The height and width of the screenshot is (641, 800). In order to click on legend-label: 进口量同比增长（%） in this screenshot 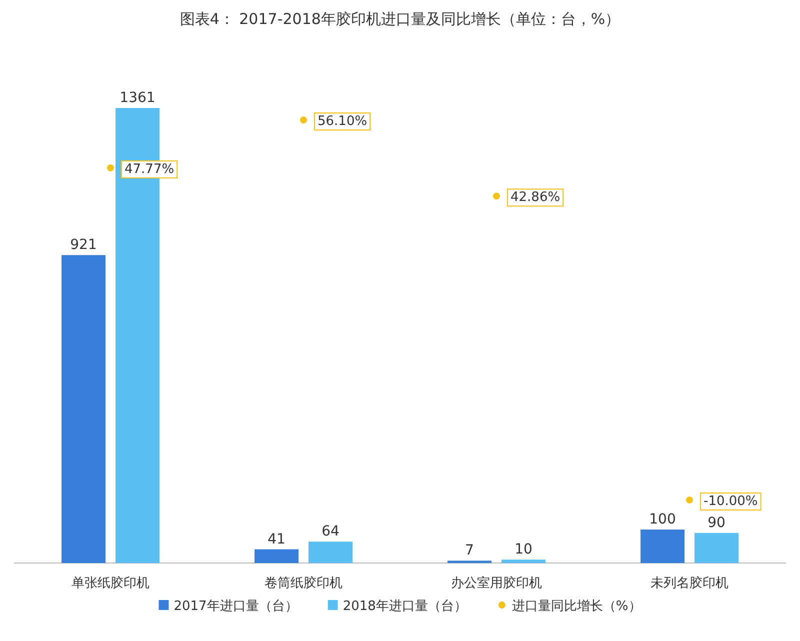, I will do `click(577, 606)`.